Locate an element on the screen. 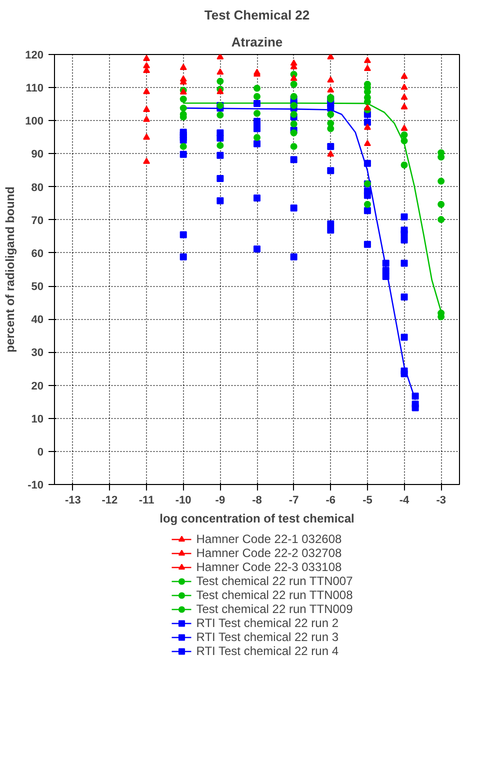  x-tick-label: -11 is located at coordinates (146, 500).